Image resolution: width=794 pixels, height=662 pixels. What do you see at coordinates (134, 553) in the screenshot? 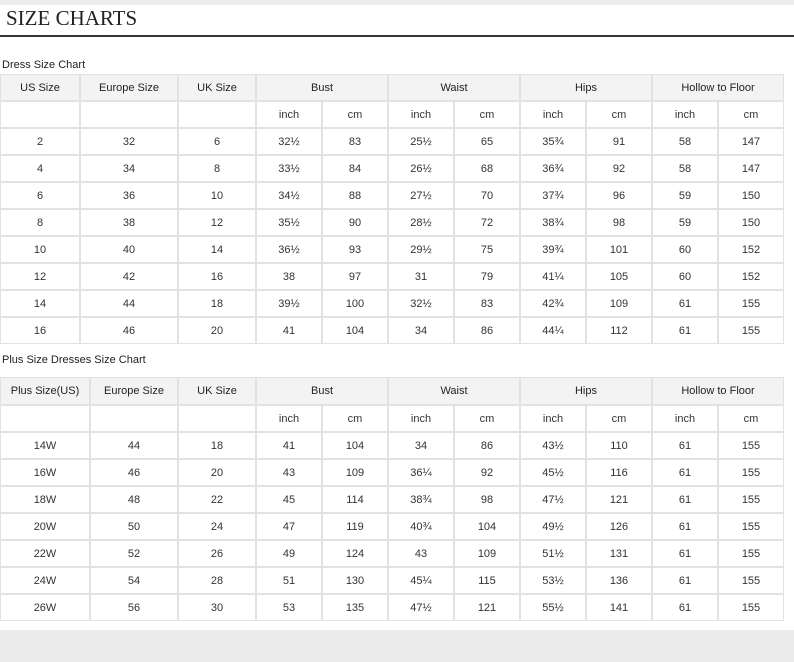
I see `table-cell: 52` at bounding box center [134, 553].